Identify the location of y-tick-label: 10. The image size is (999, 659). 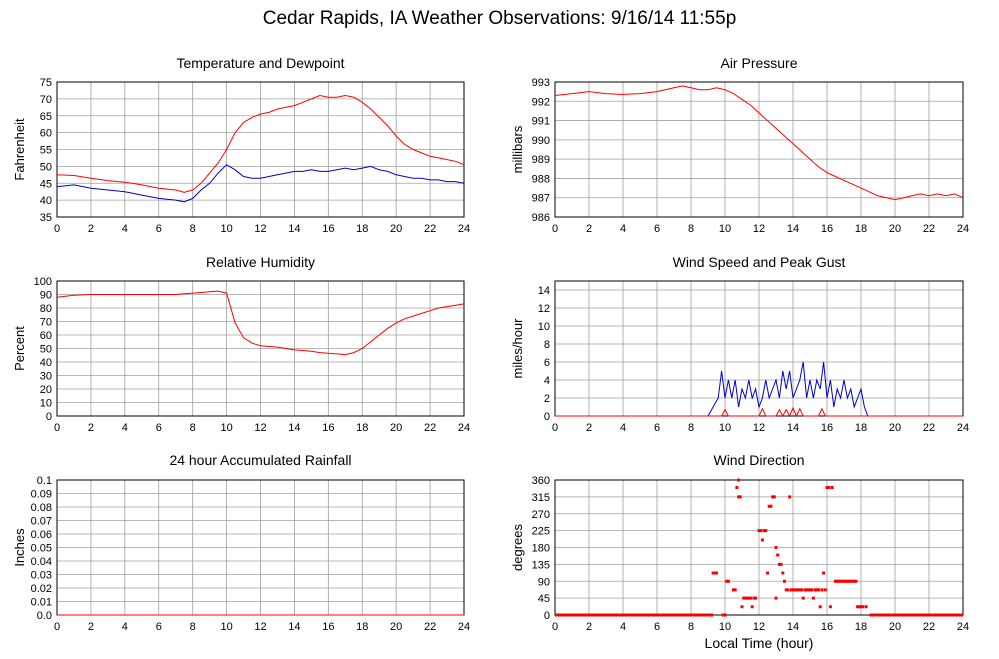
(544, 327).